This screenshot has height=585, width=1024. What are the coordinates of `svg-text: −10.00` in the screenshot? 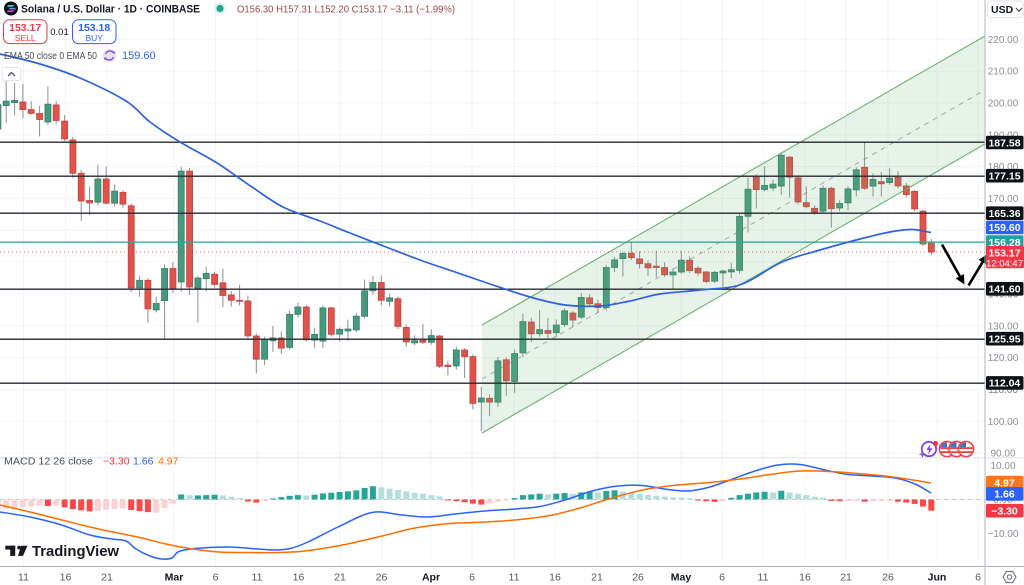 It's located at (1003, 534).